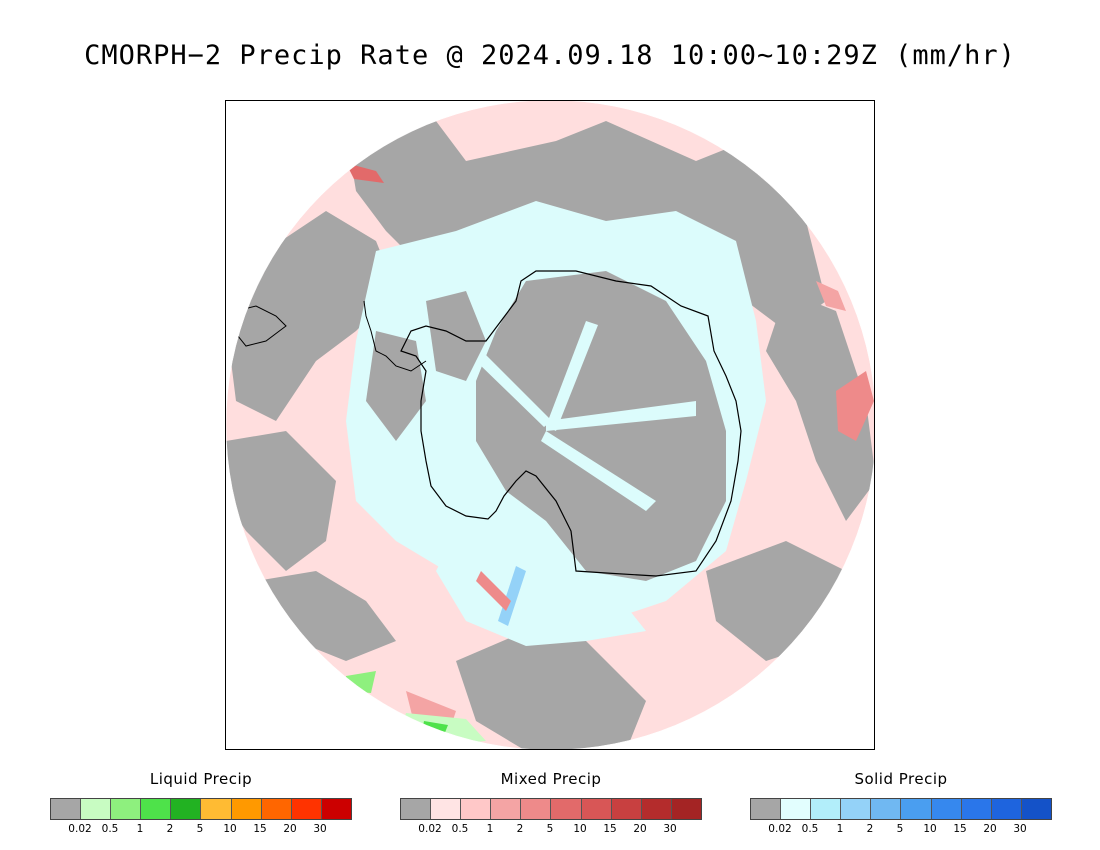 This screenshot has width=1100, height=850. Describe the element at coordinates (541, 588) in the screenshot. I see `solid-precip-region` at that location.